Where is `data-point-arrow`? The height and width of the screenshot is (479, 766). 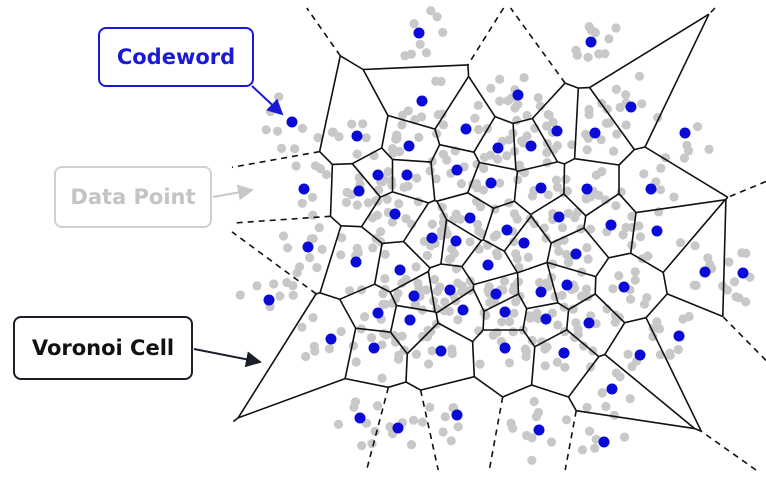 data-point-arrow is located at coordinates (233, 192).